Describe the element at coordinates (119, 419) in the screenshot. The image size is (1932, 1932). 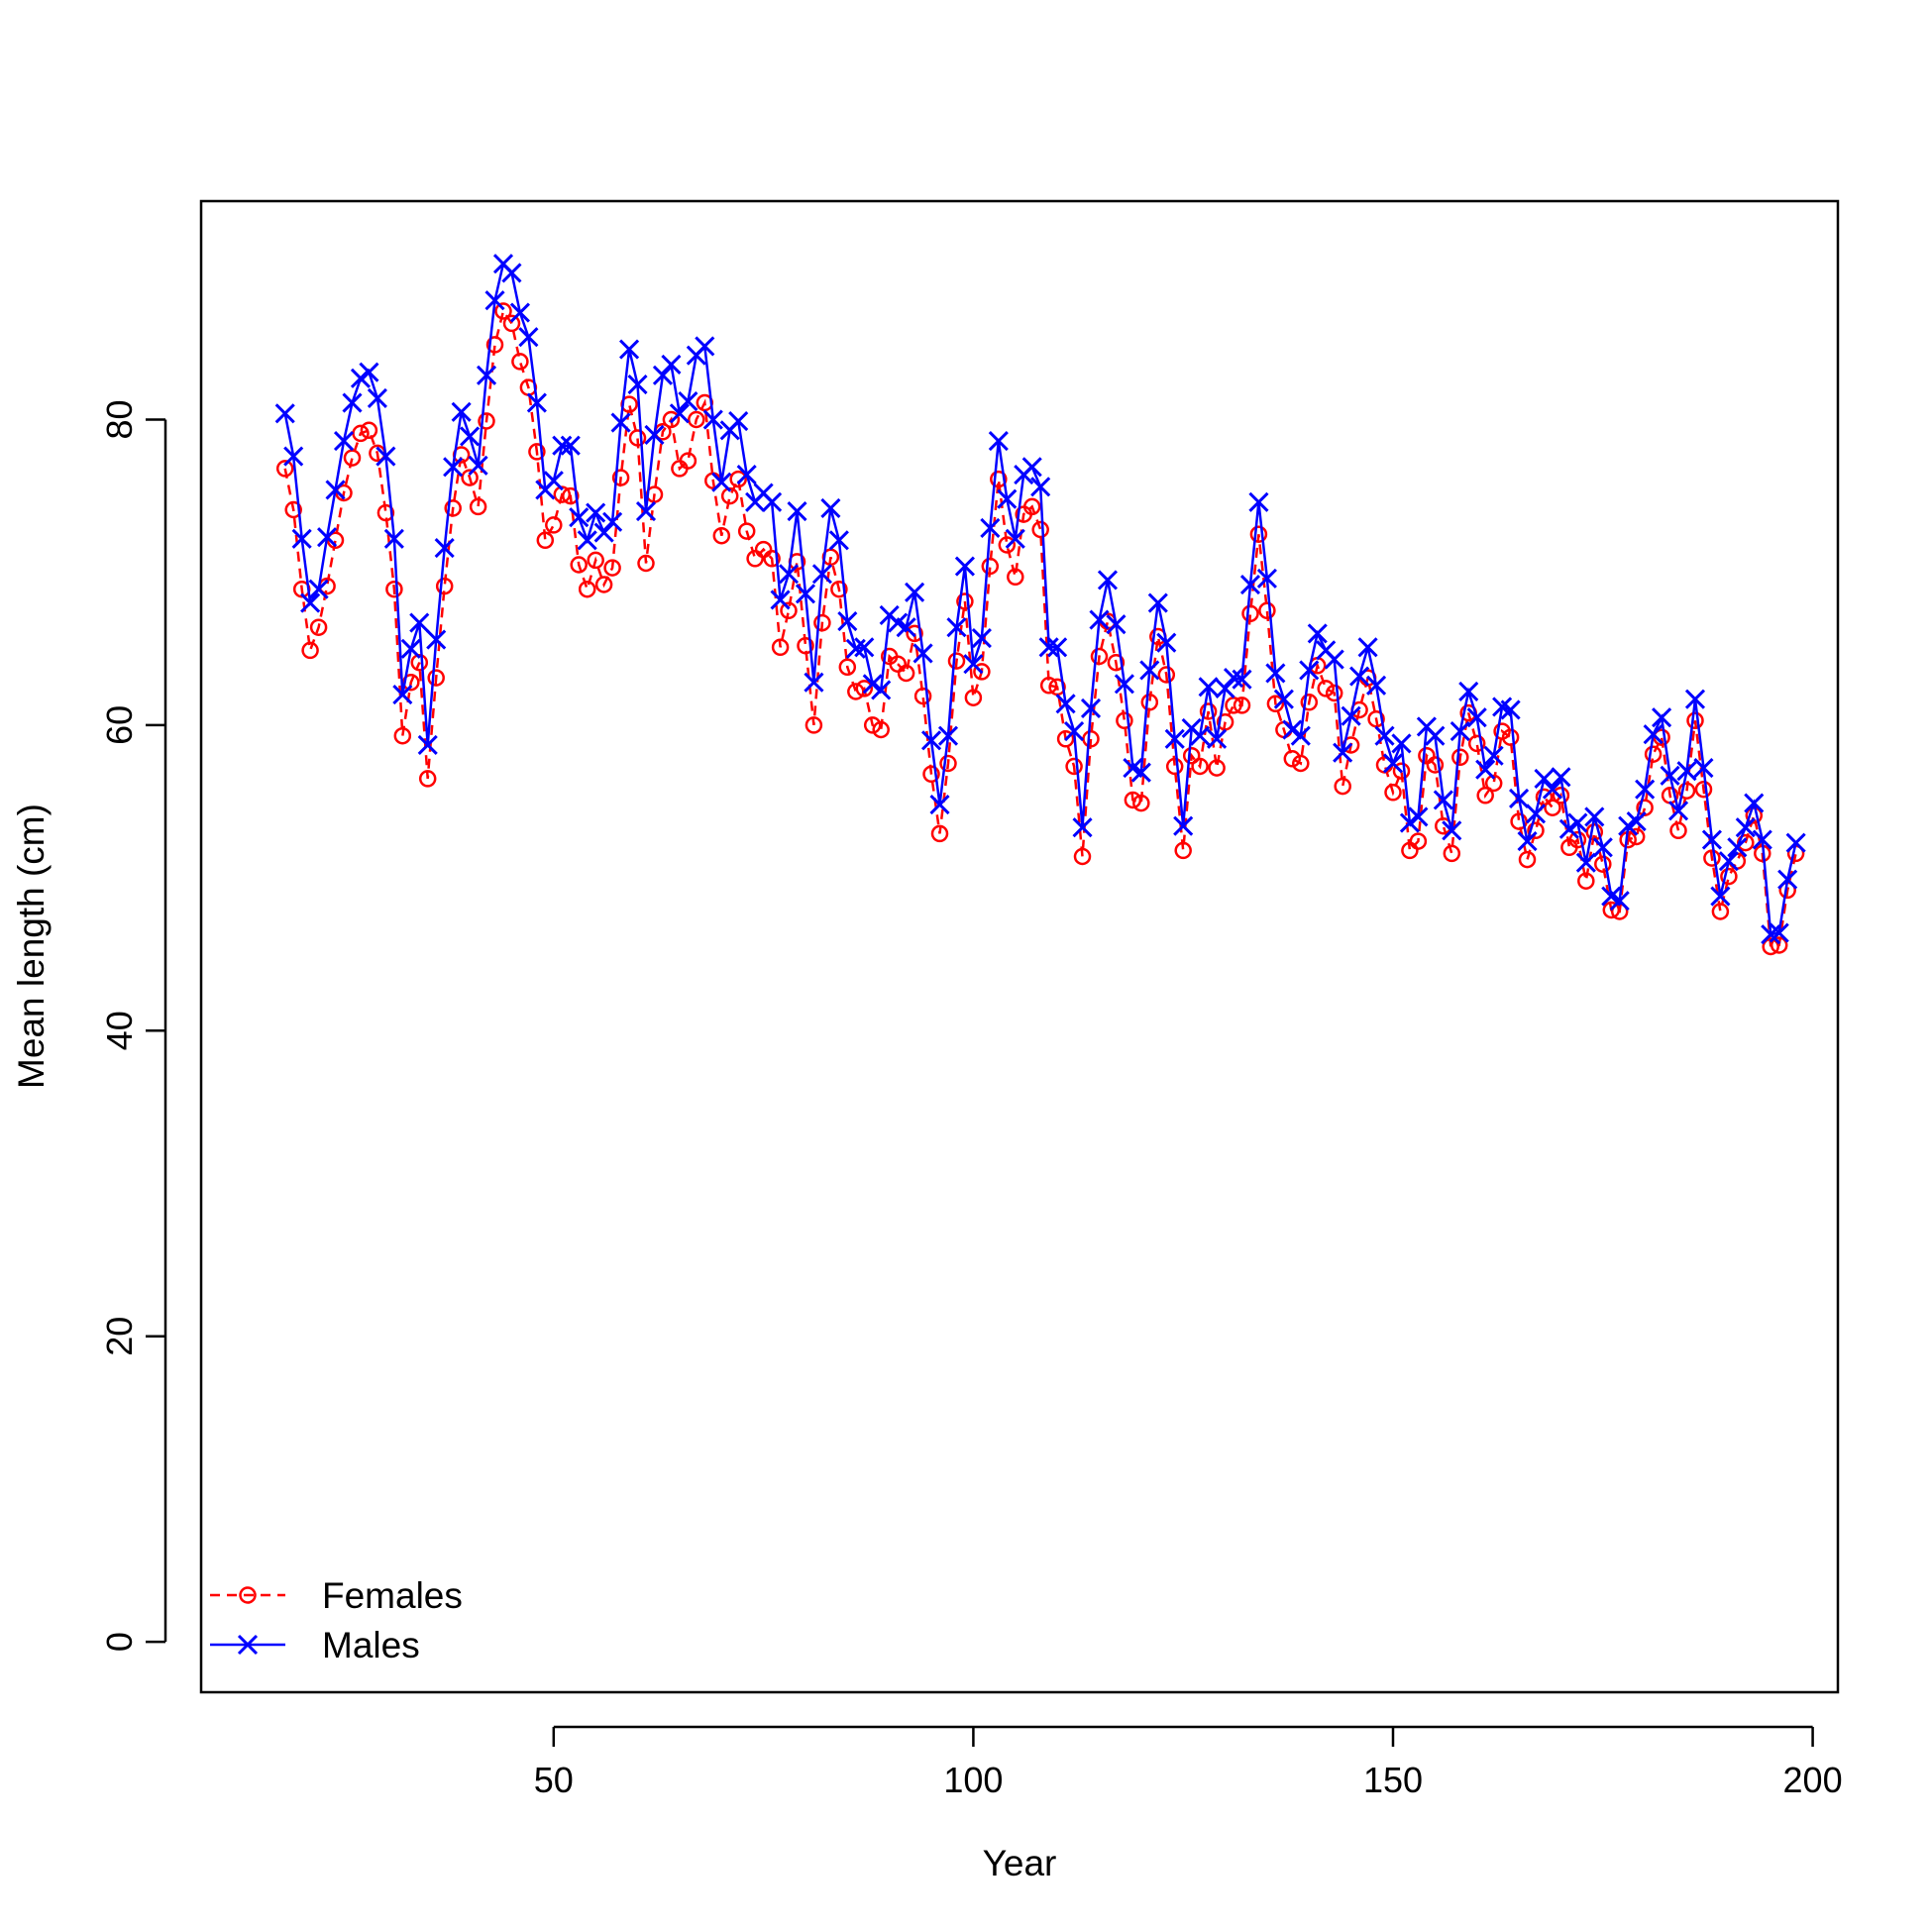
I see `y-tick-label: 80` at that location.